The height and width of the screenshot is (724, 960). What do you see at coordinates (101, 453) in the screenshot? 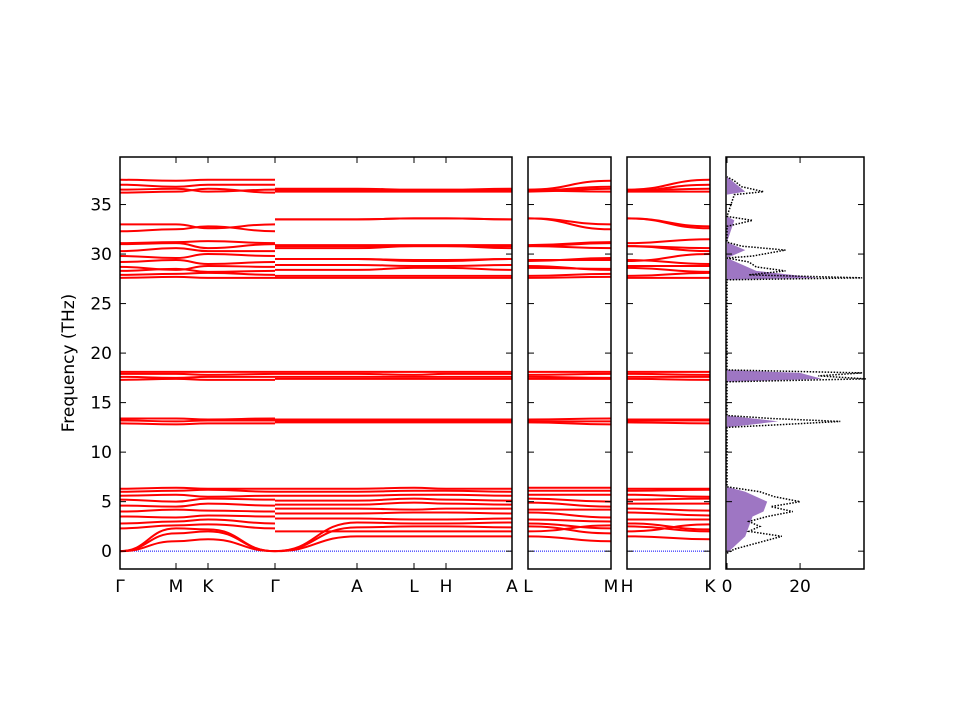
I see `y-tick-label: 10` at bounding box center [101, 453].